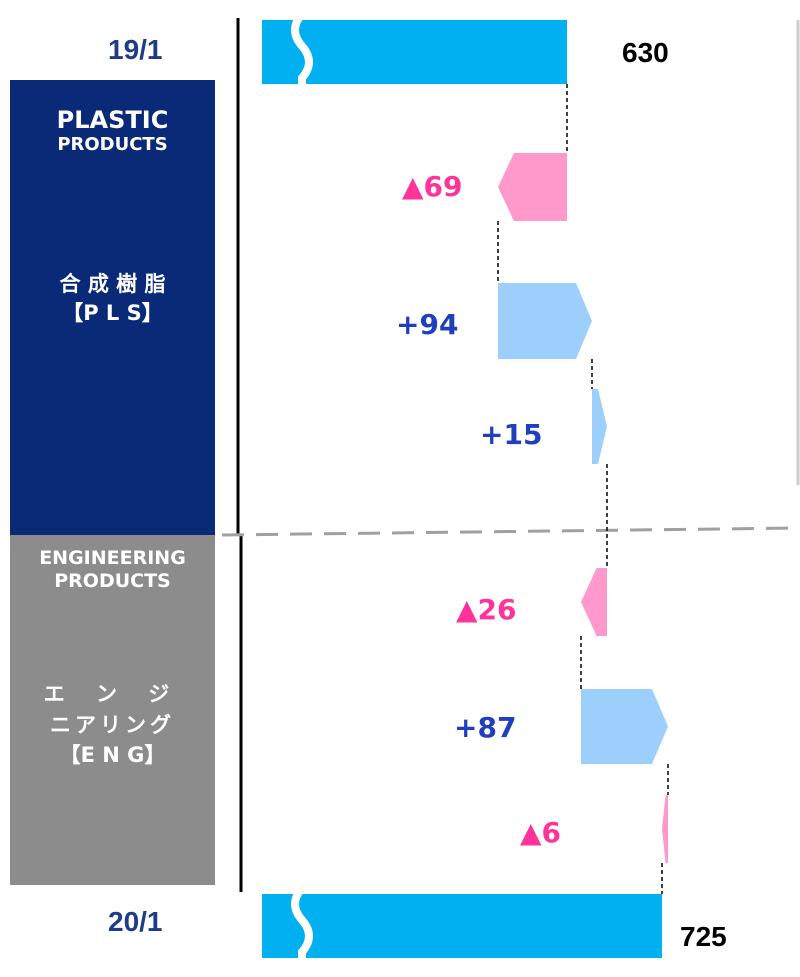  What do you see at coordinates (427, 324) in the screenshot?
I see `step-value-label-2: +94` at bounding box center [427, 324].